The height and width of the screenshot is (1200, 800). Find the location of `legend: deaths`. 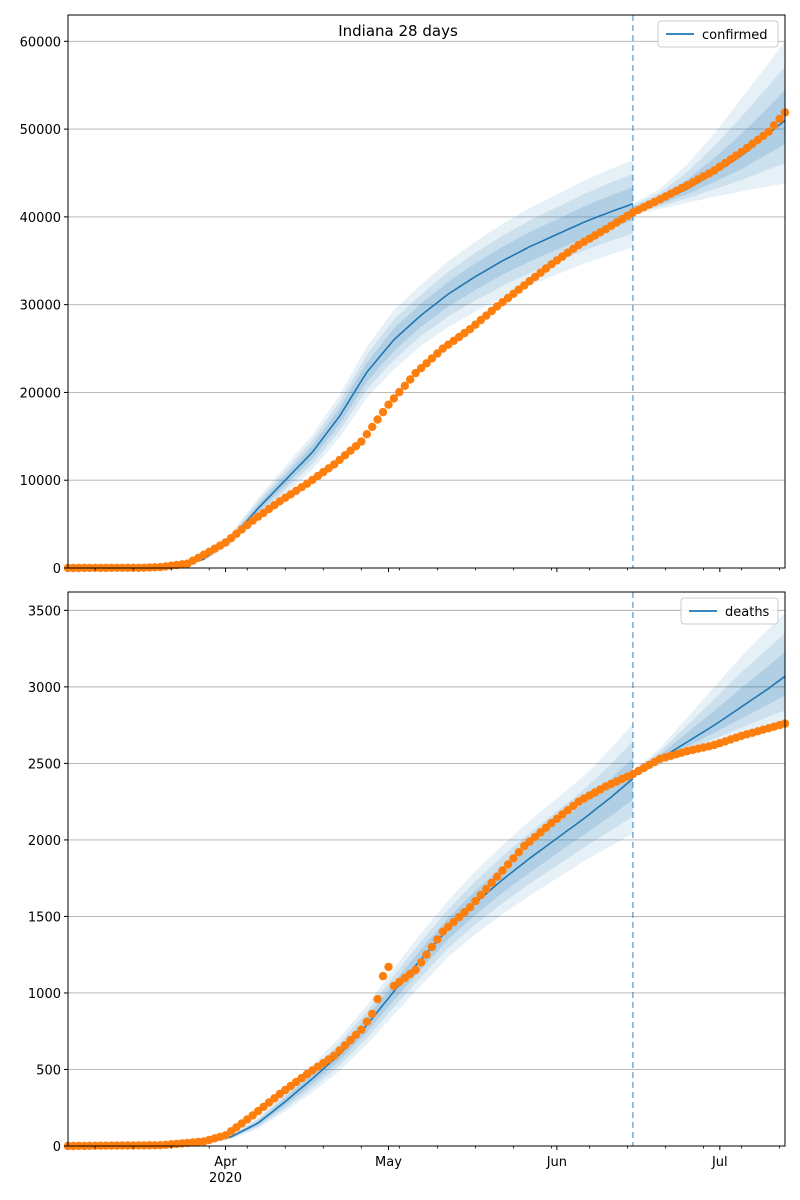

legend: deaths is located at coordinates (729, 611).